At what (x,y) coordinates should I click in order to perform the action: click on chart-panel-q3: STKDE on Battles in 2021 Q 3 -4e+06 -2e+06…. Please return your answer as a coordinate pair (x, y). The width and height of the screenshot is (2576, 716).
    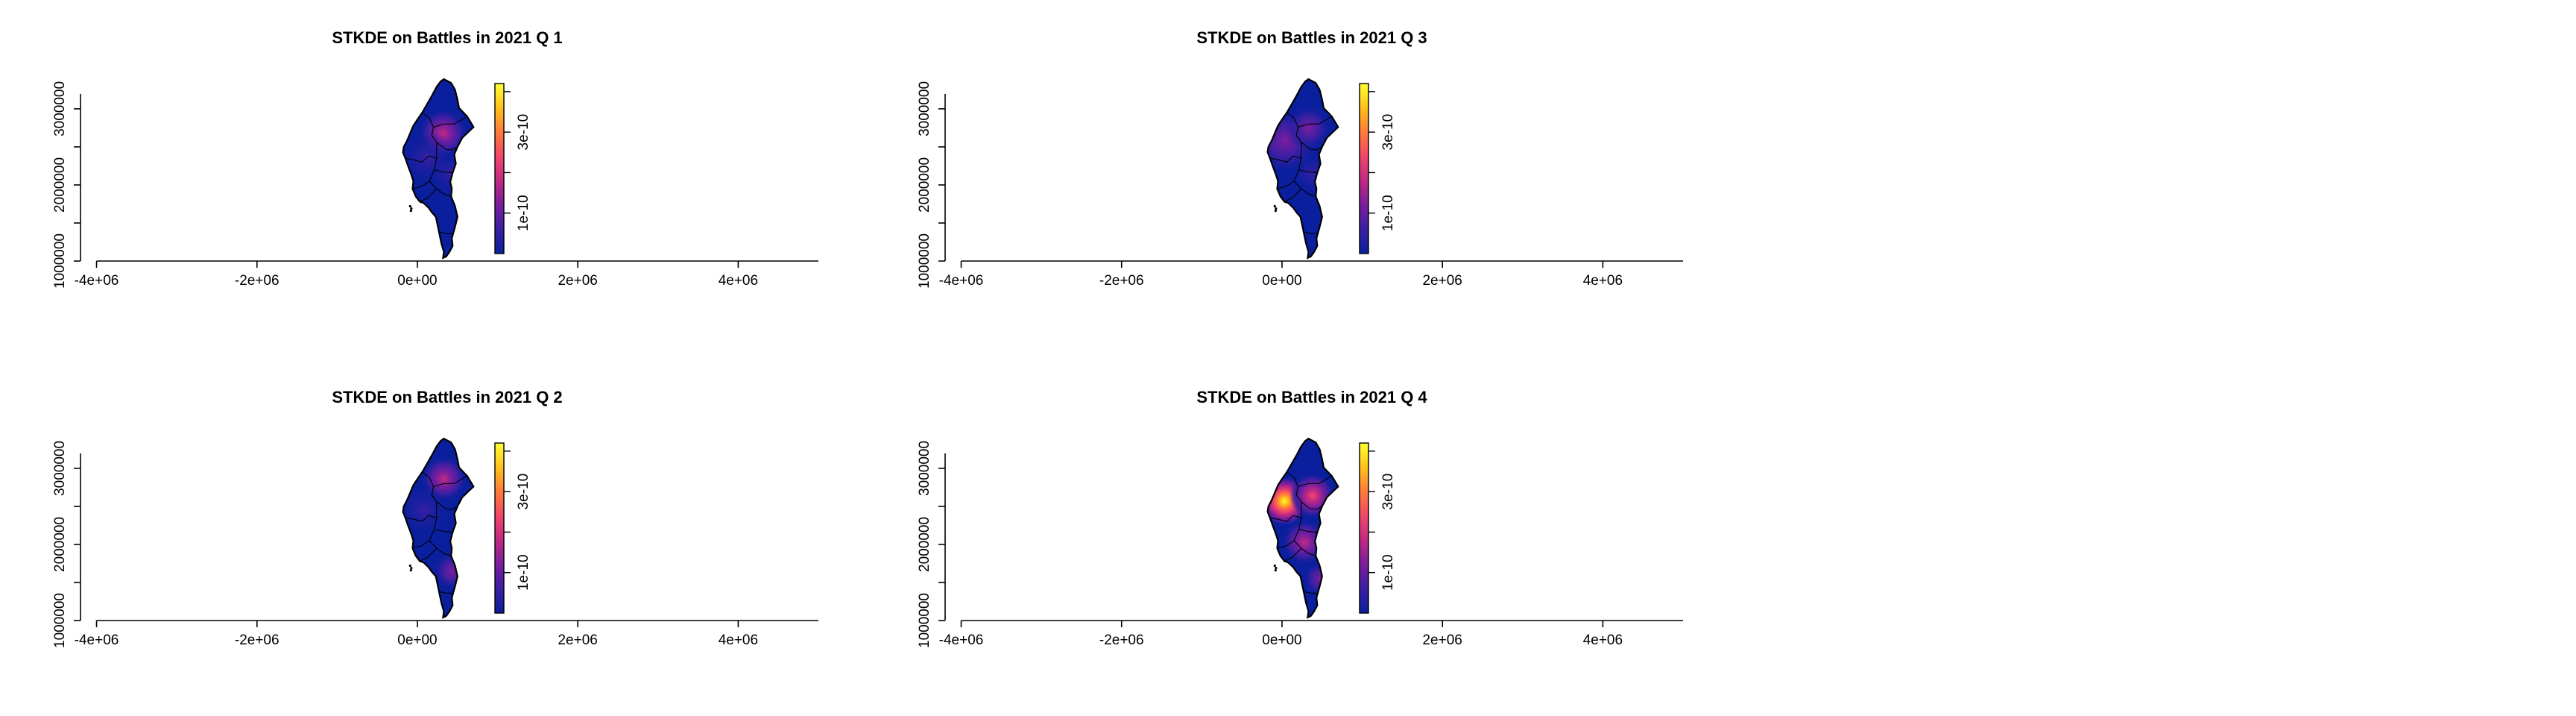
    Looking at the image, I should click on (1300, 158).